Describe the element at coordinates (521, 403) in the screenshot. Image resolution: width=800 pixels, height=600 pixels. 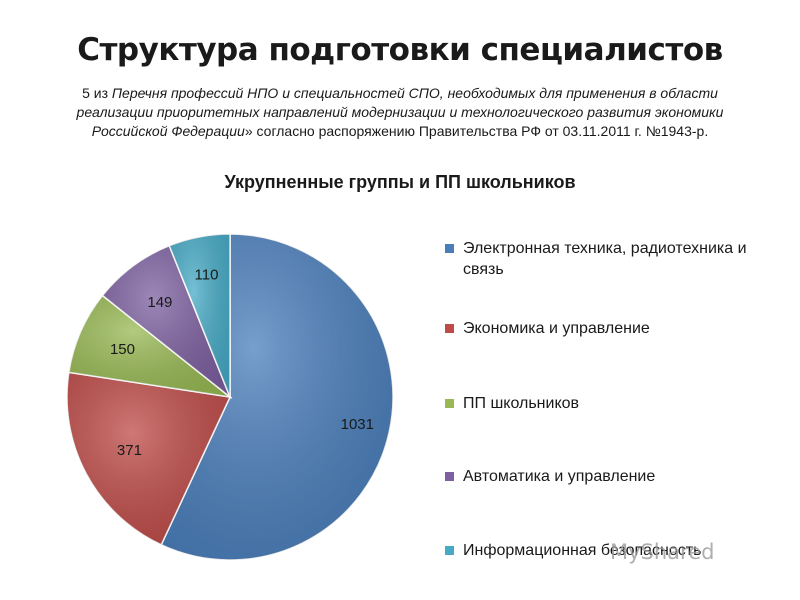
I see `legend-label: ПП школьников` at that location.